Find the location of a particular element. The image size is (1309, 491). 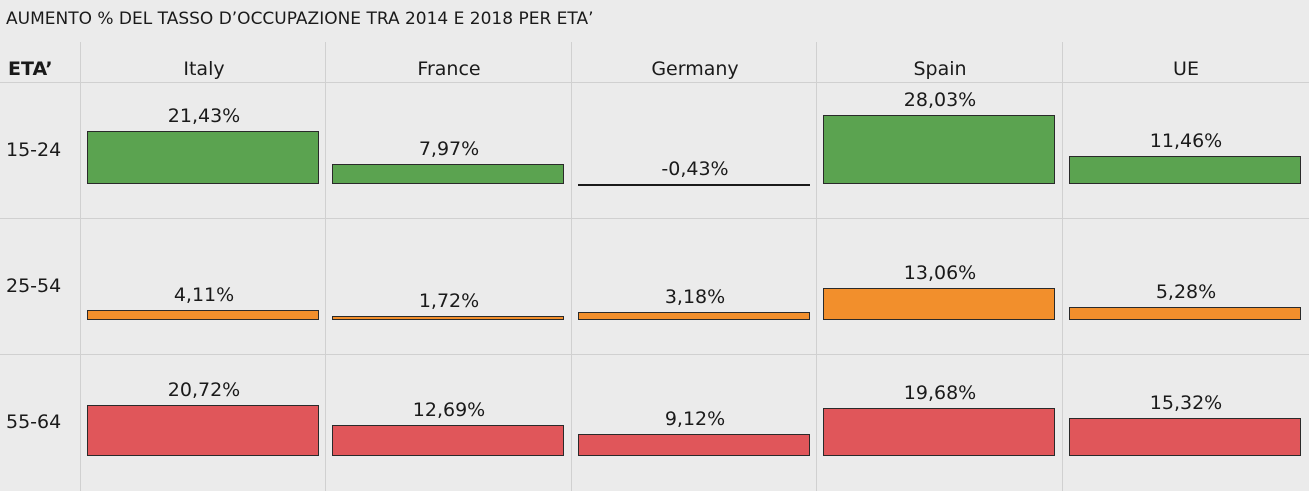

bar-25-54-ue is located at coordinates (1185, 313).